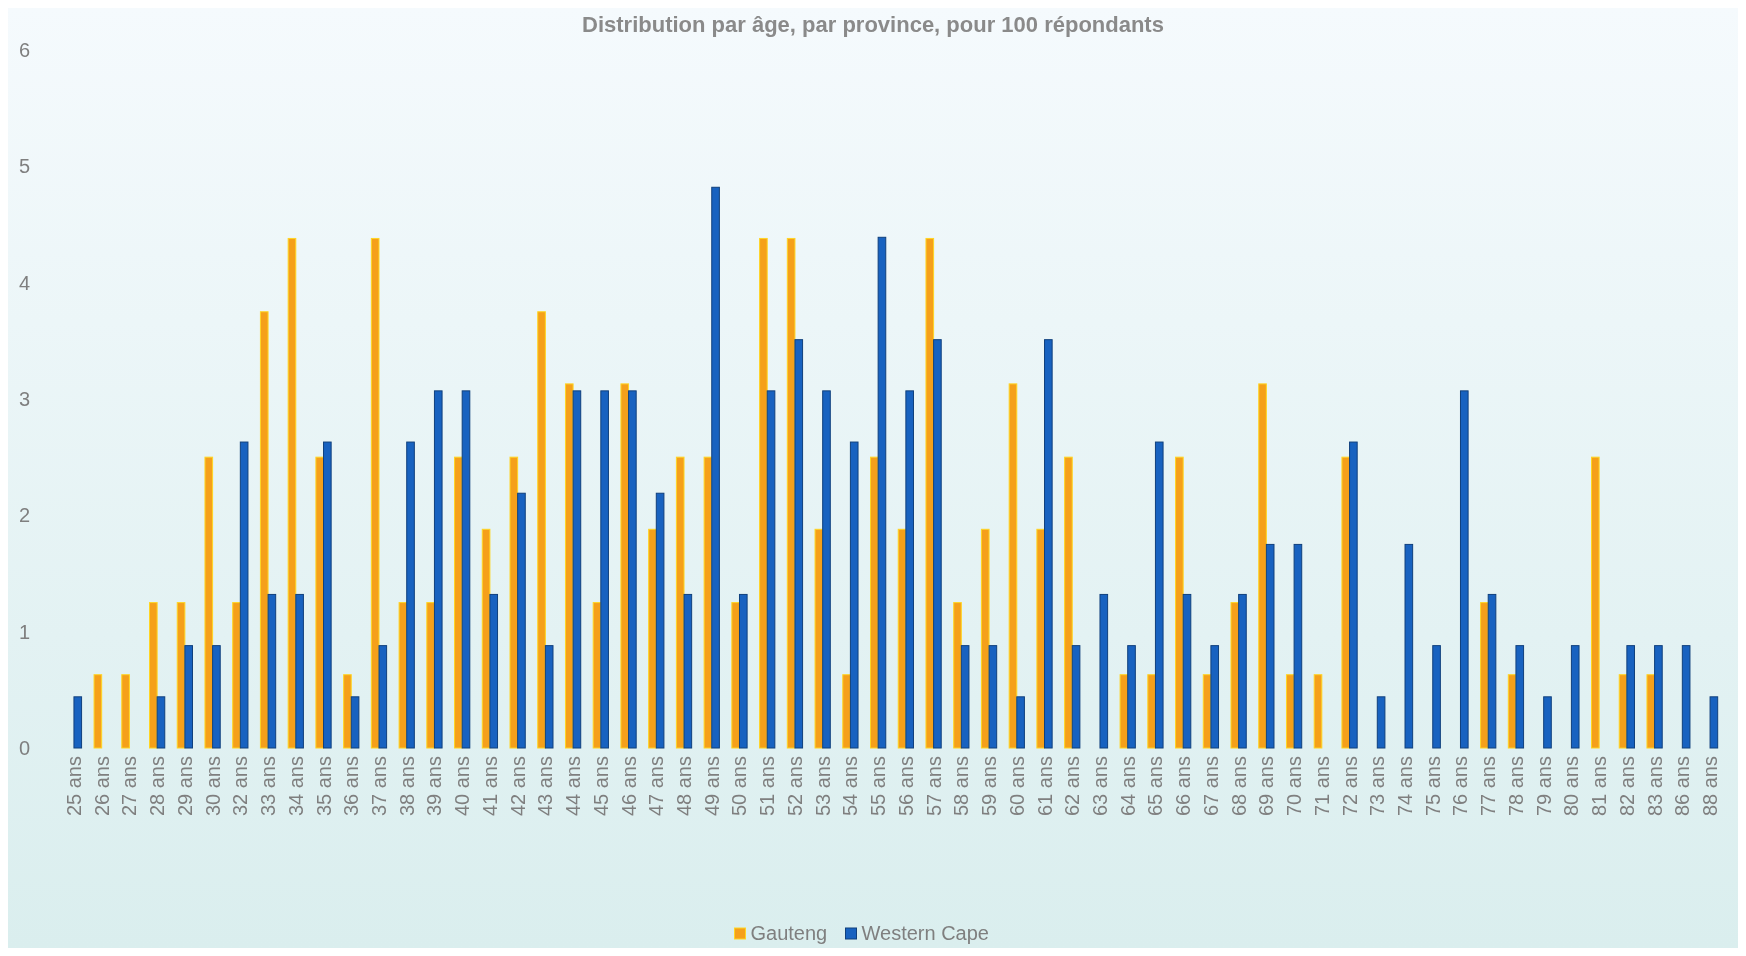 The height and width of the screenshot is (956, 1746). Describe the element at coordinates (129, 786) in the screenshot. I see `x-tick-label: 27 ans` at that location.